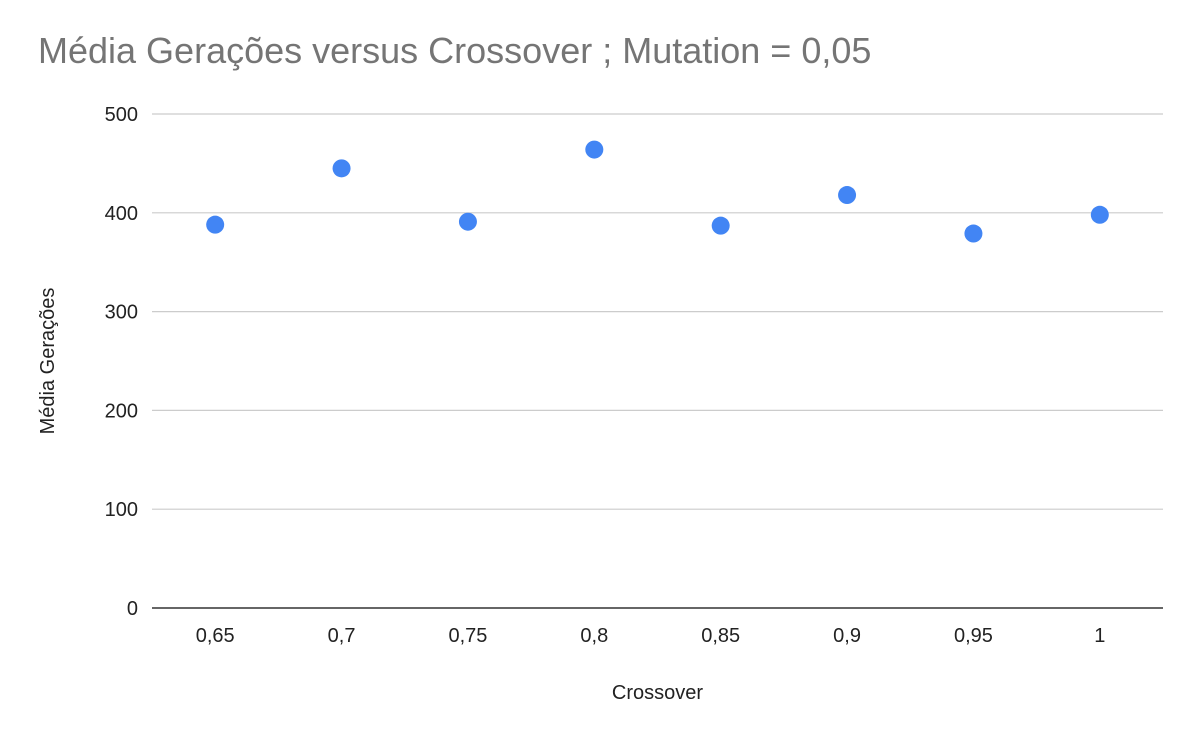 This screenshot has width=1199, height=742. What do you see at coordinates (657, 191) in the screenshot?
I see `data-points` at bounding box center [657, 191].